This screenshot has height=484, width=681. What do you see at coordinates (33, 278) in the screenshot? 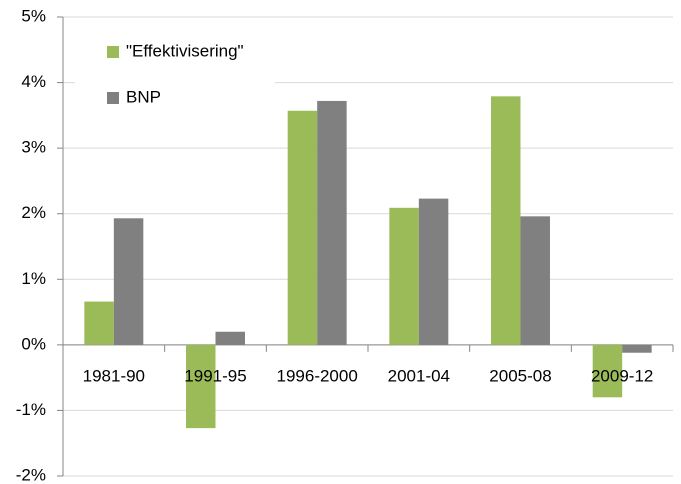
I see `y-tick-label: 1%` at bounding box center [33, 278].